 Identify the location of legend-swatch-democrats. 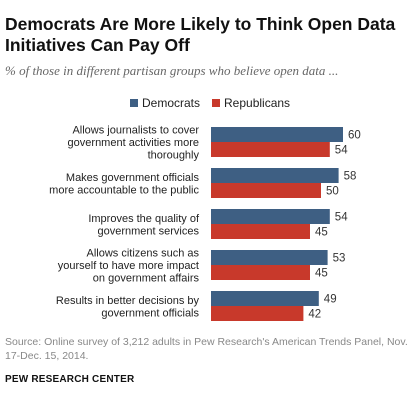
(134, 103).